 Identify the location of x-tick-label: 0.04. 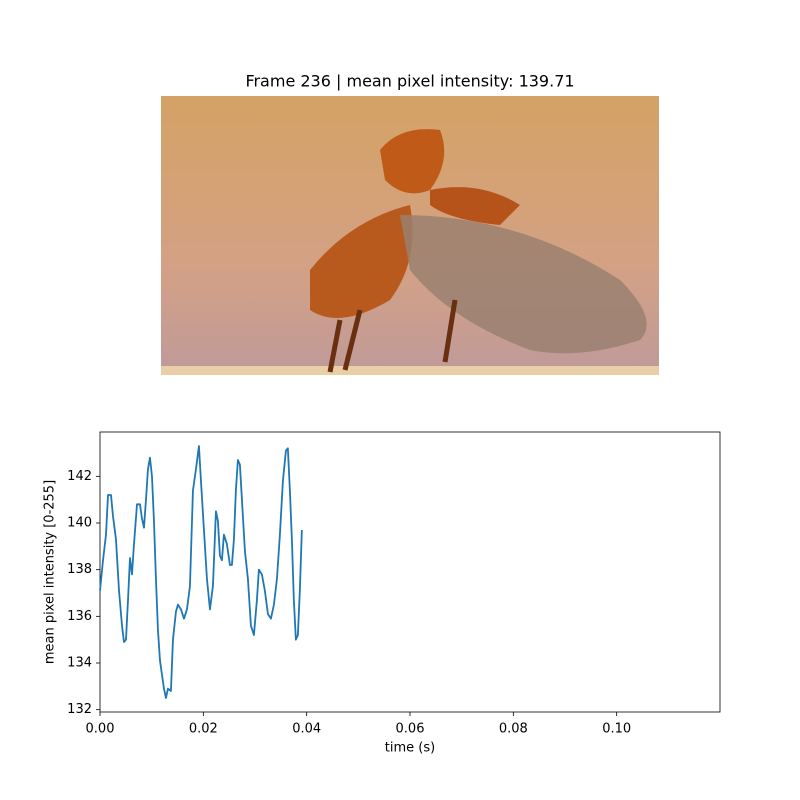
(306, 729).